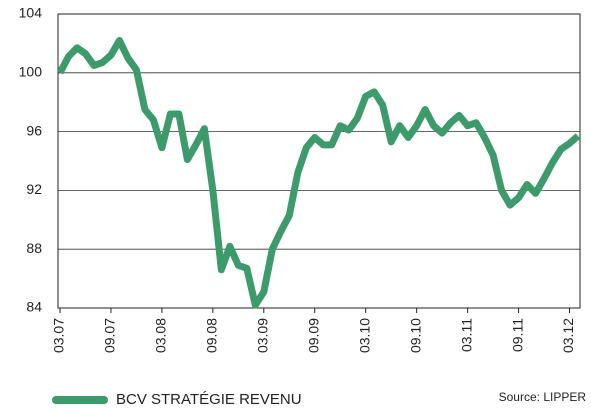 Image resolution: width=591 pixels, height=410 pixels. Describe the element at coordinates (517, 335) in the screenshot. I see `x-tick-label: 09.11` at that location.